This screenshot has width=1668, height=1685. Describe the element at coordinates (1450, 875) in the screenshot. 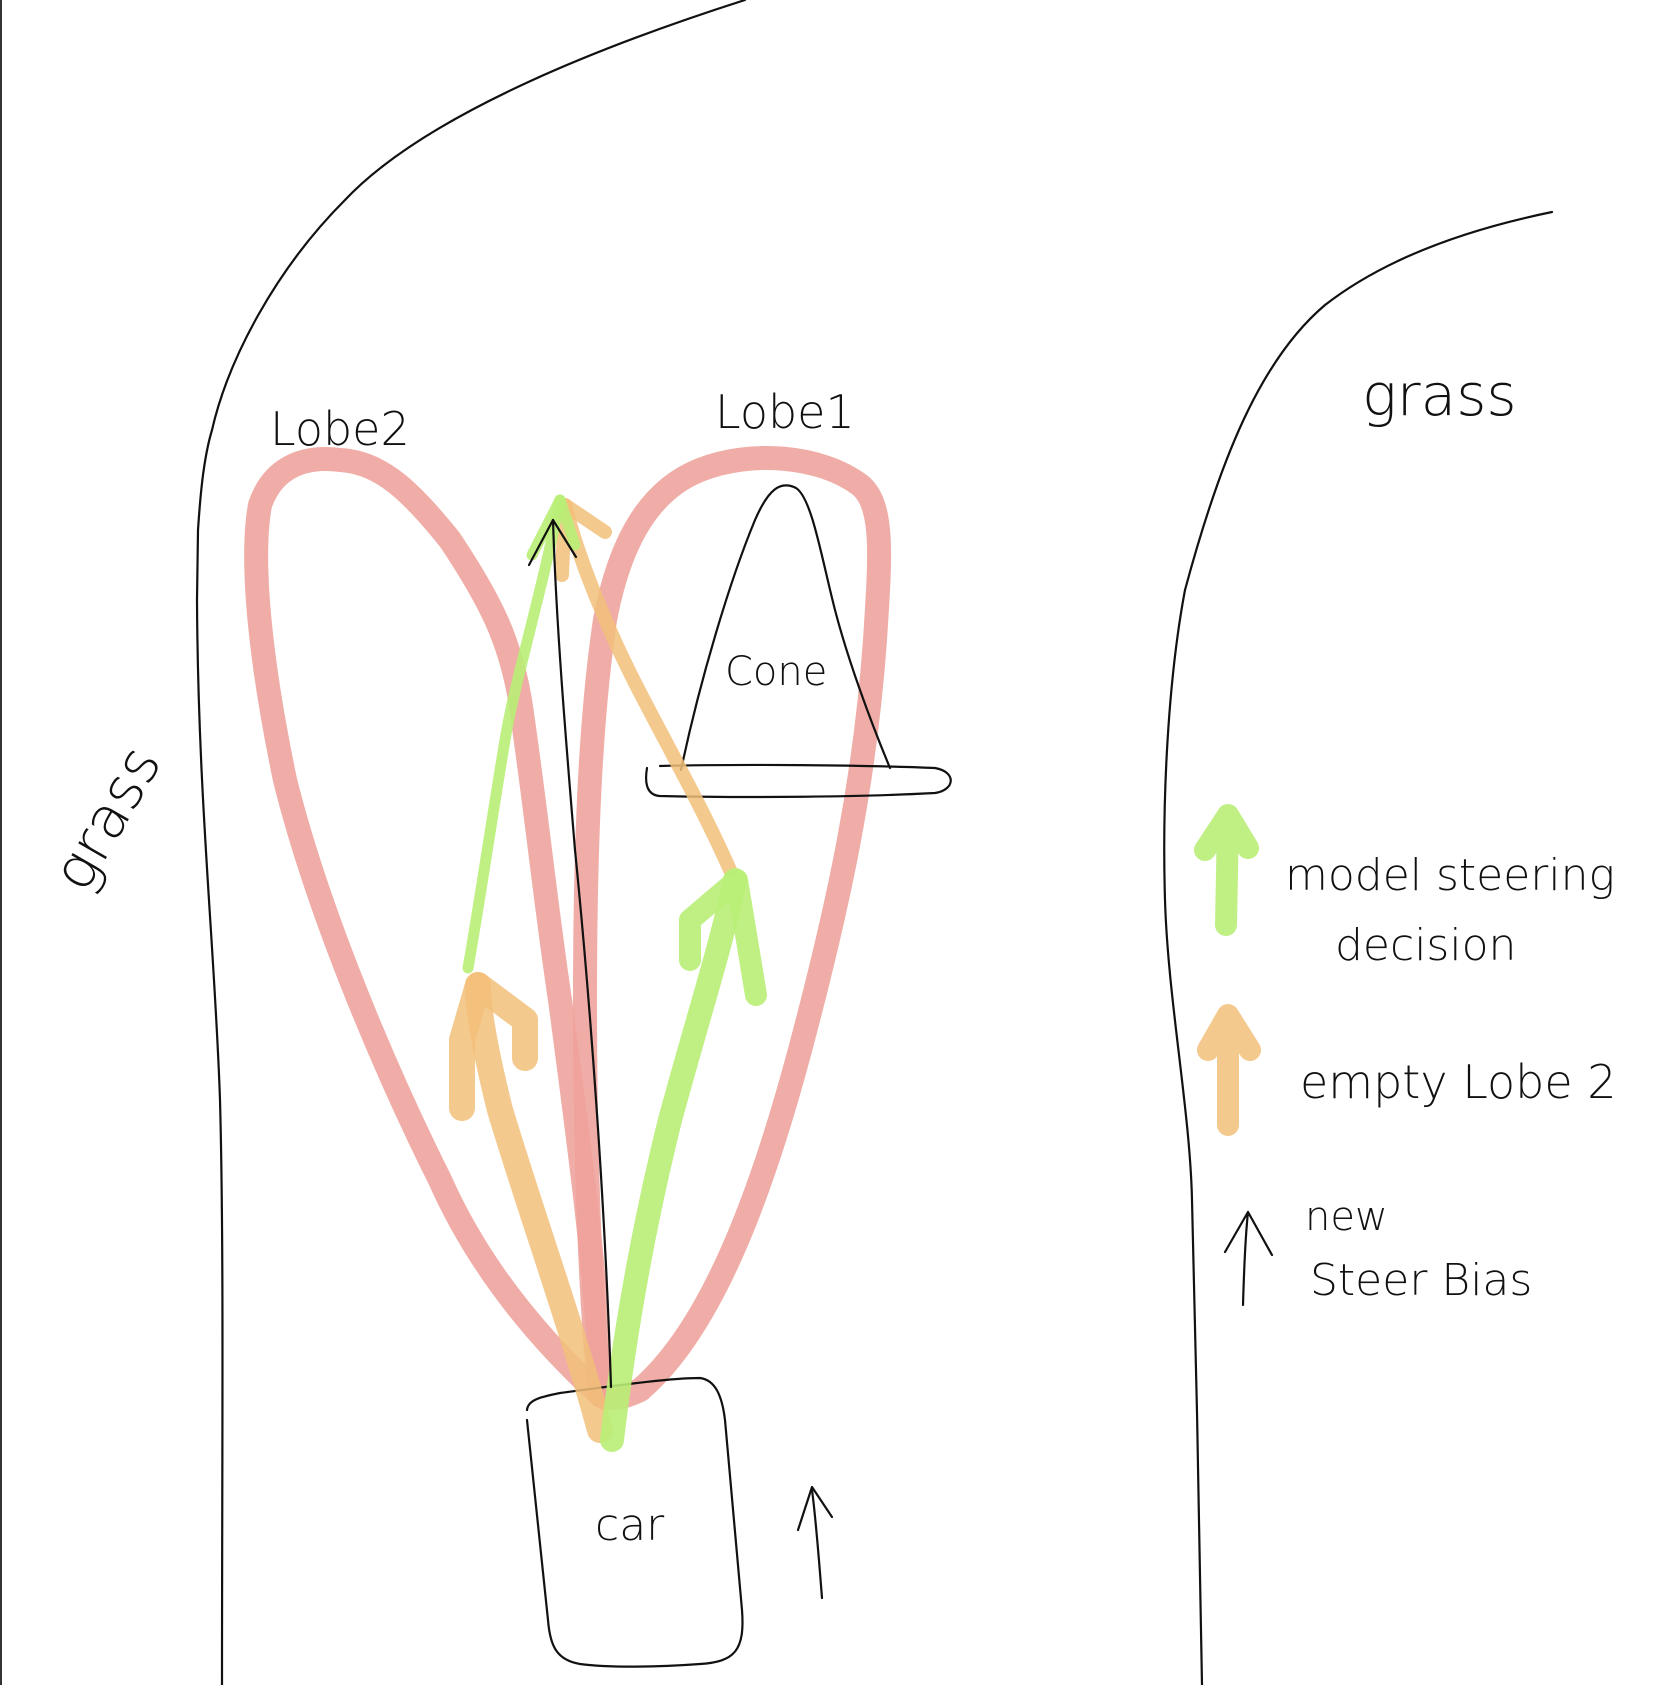

I see `legend-model-steering-line1: model steering` at that location.